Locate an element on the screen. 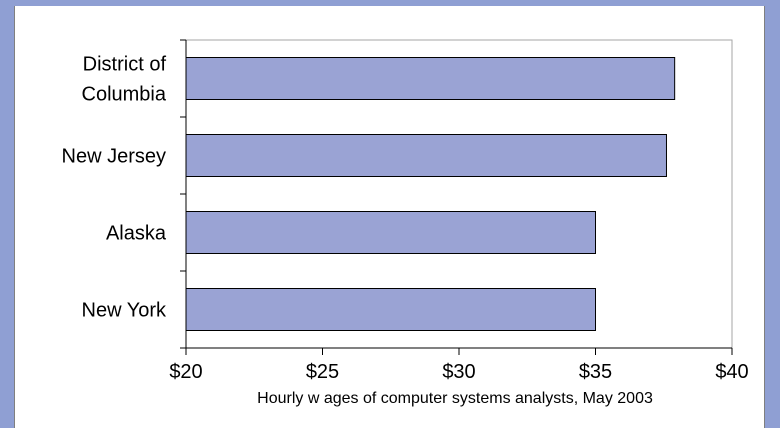 The width and height of the screenshot is (780, 428). x-tick-label-2: $30 is located at coordinates (458, 372).